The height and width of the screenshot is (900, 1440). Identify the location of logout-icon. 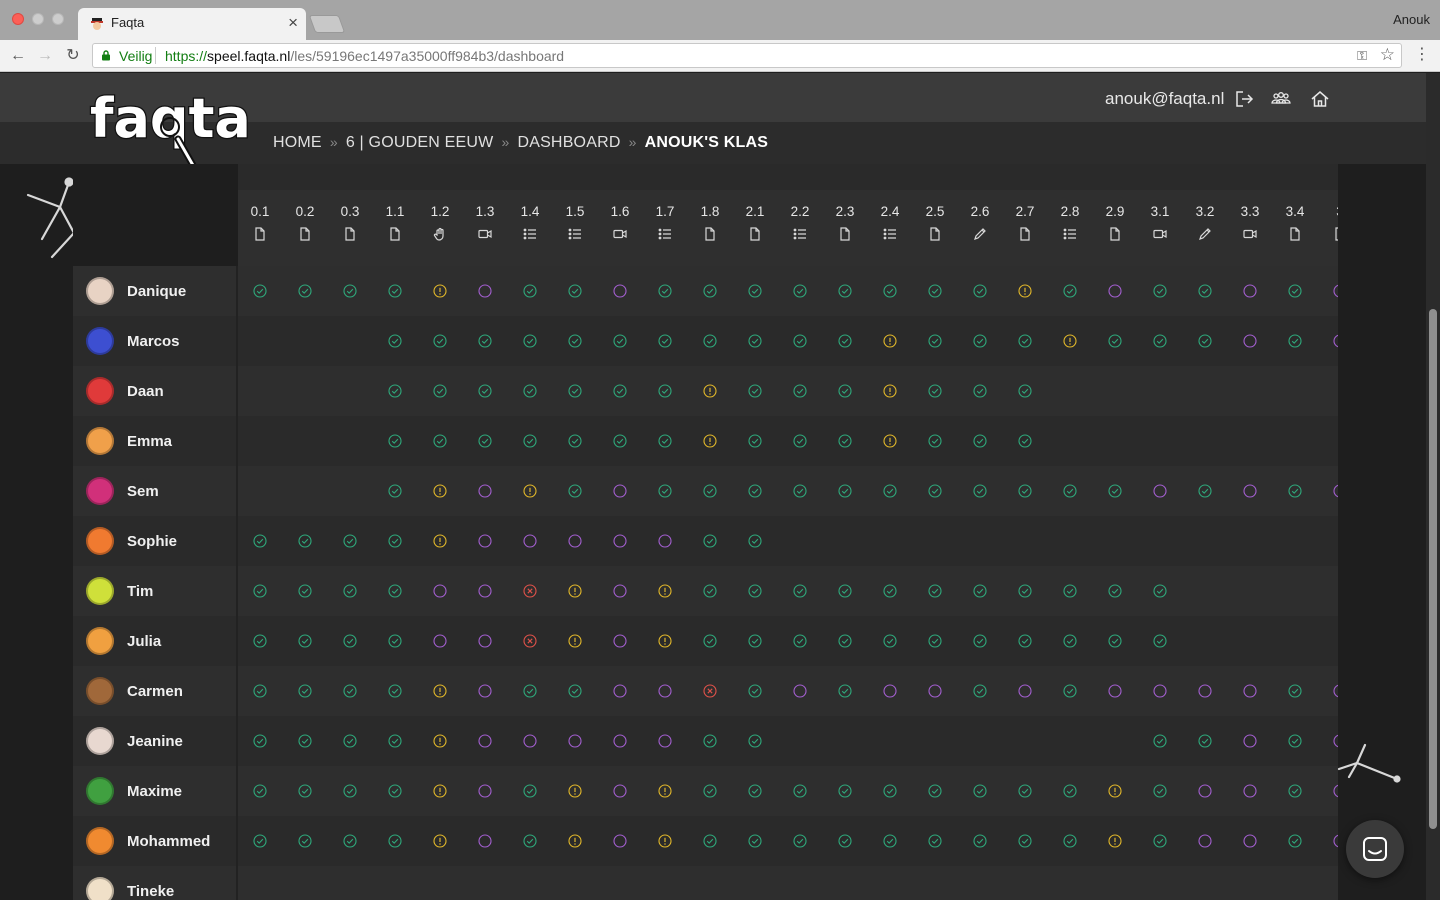
(1244, 99).